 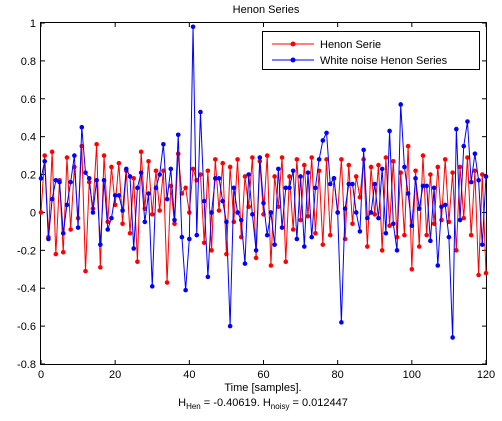 I want to click on x-axis-label: Time [samples]., so click(x=262, y=388).